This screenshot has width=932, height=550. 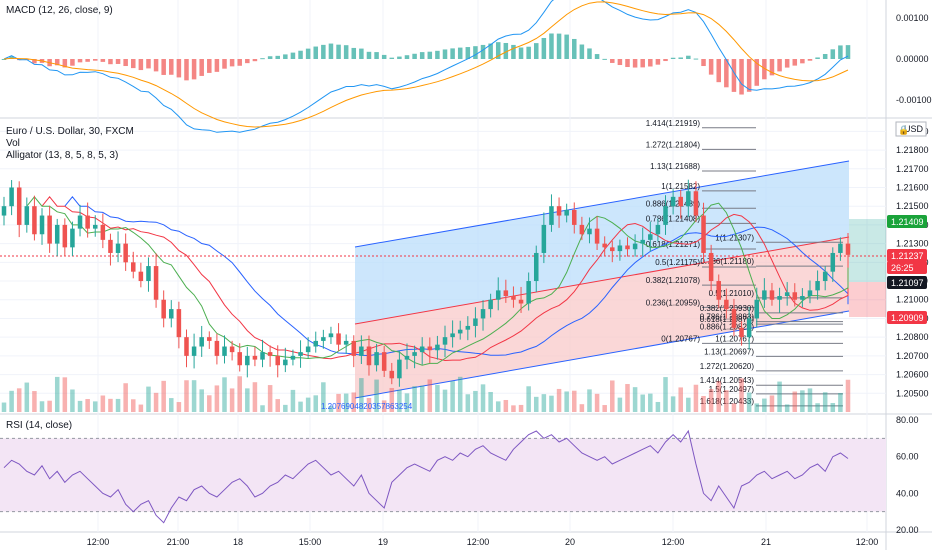 I want to click on fib-upper-label-5: 0.786(1.21408), so click(x=673, y=218).